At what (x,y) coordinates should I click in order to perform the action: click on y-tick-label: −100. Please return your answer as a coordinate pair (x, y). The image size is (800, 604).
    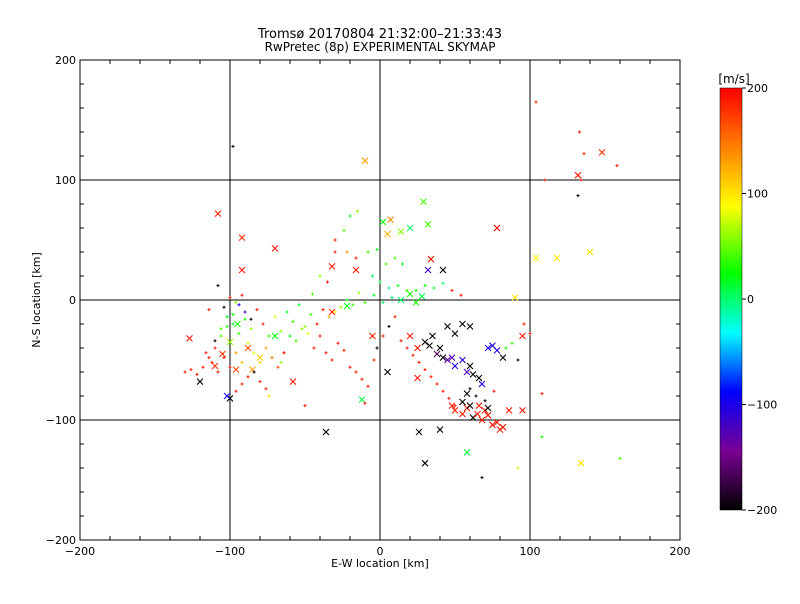
    Looking at the image, I should click on (61, 420).